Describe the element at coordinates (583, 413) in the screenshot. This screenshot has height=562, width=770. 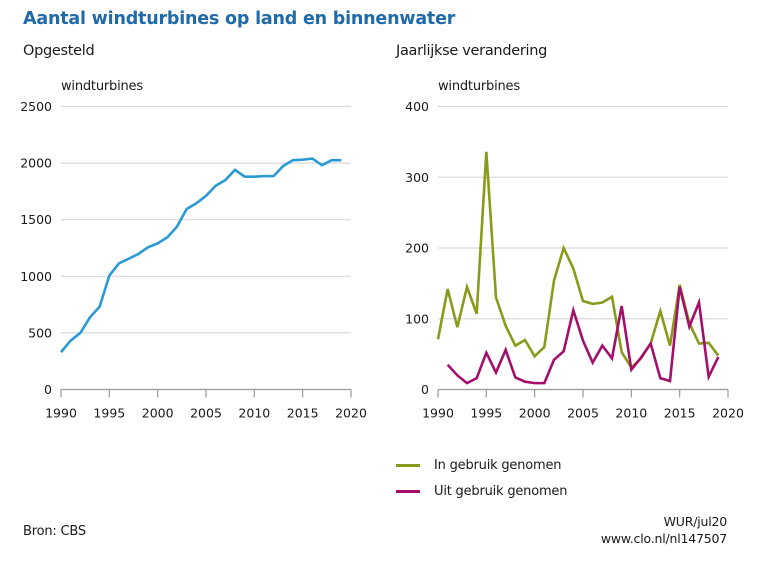
I see `right-x-tick-label: 2005` at that location.